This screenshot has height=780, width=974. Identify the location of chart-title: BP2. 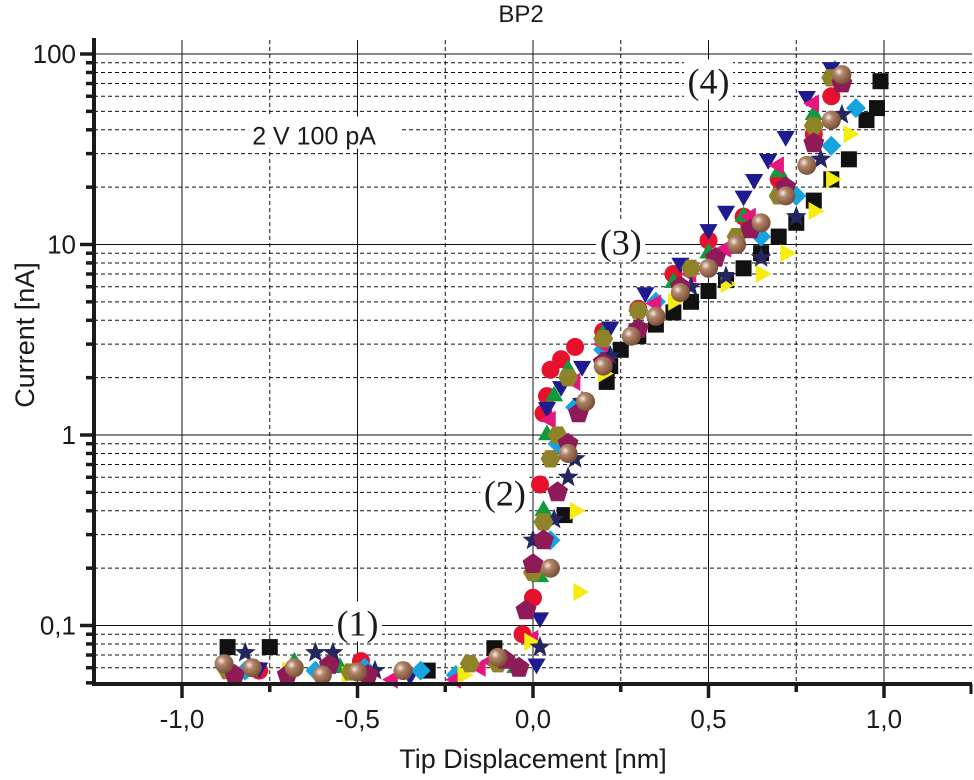
(520, 14).